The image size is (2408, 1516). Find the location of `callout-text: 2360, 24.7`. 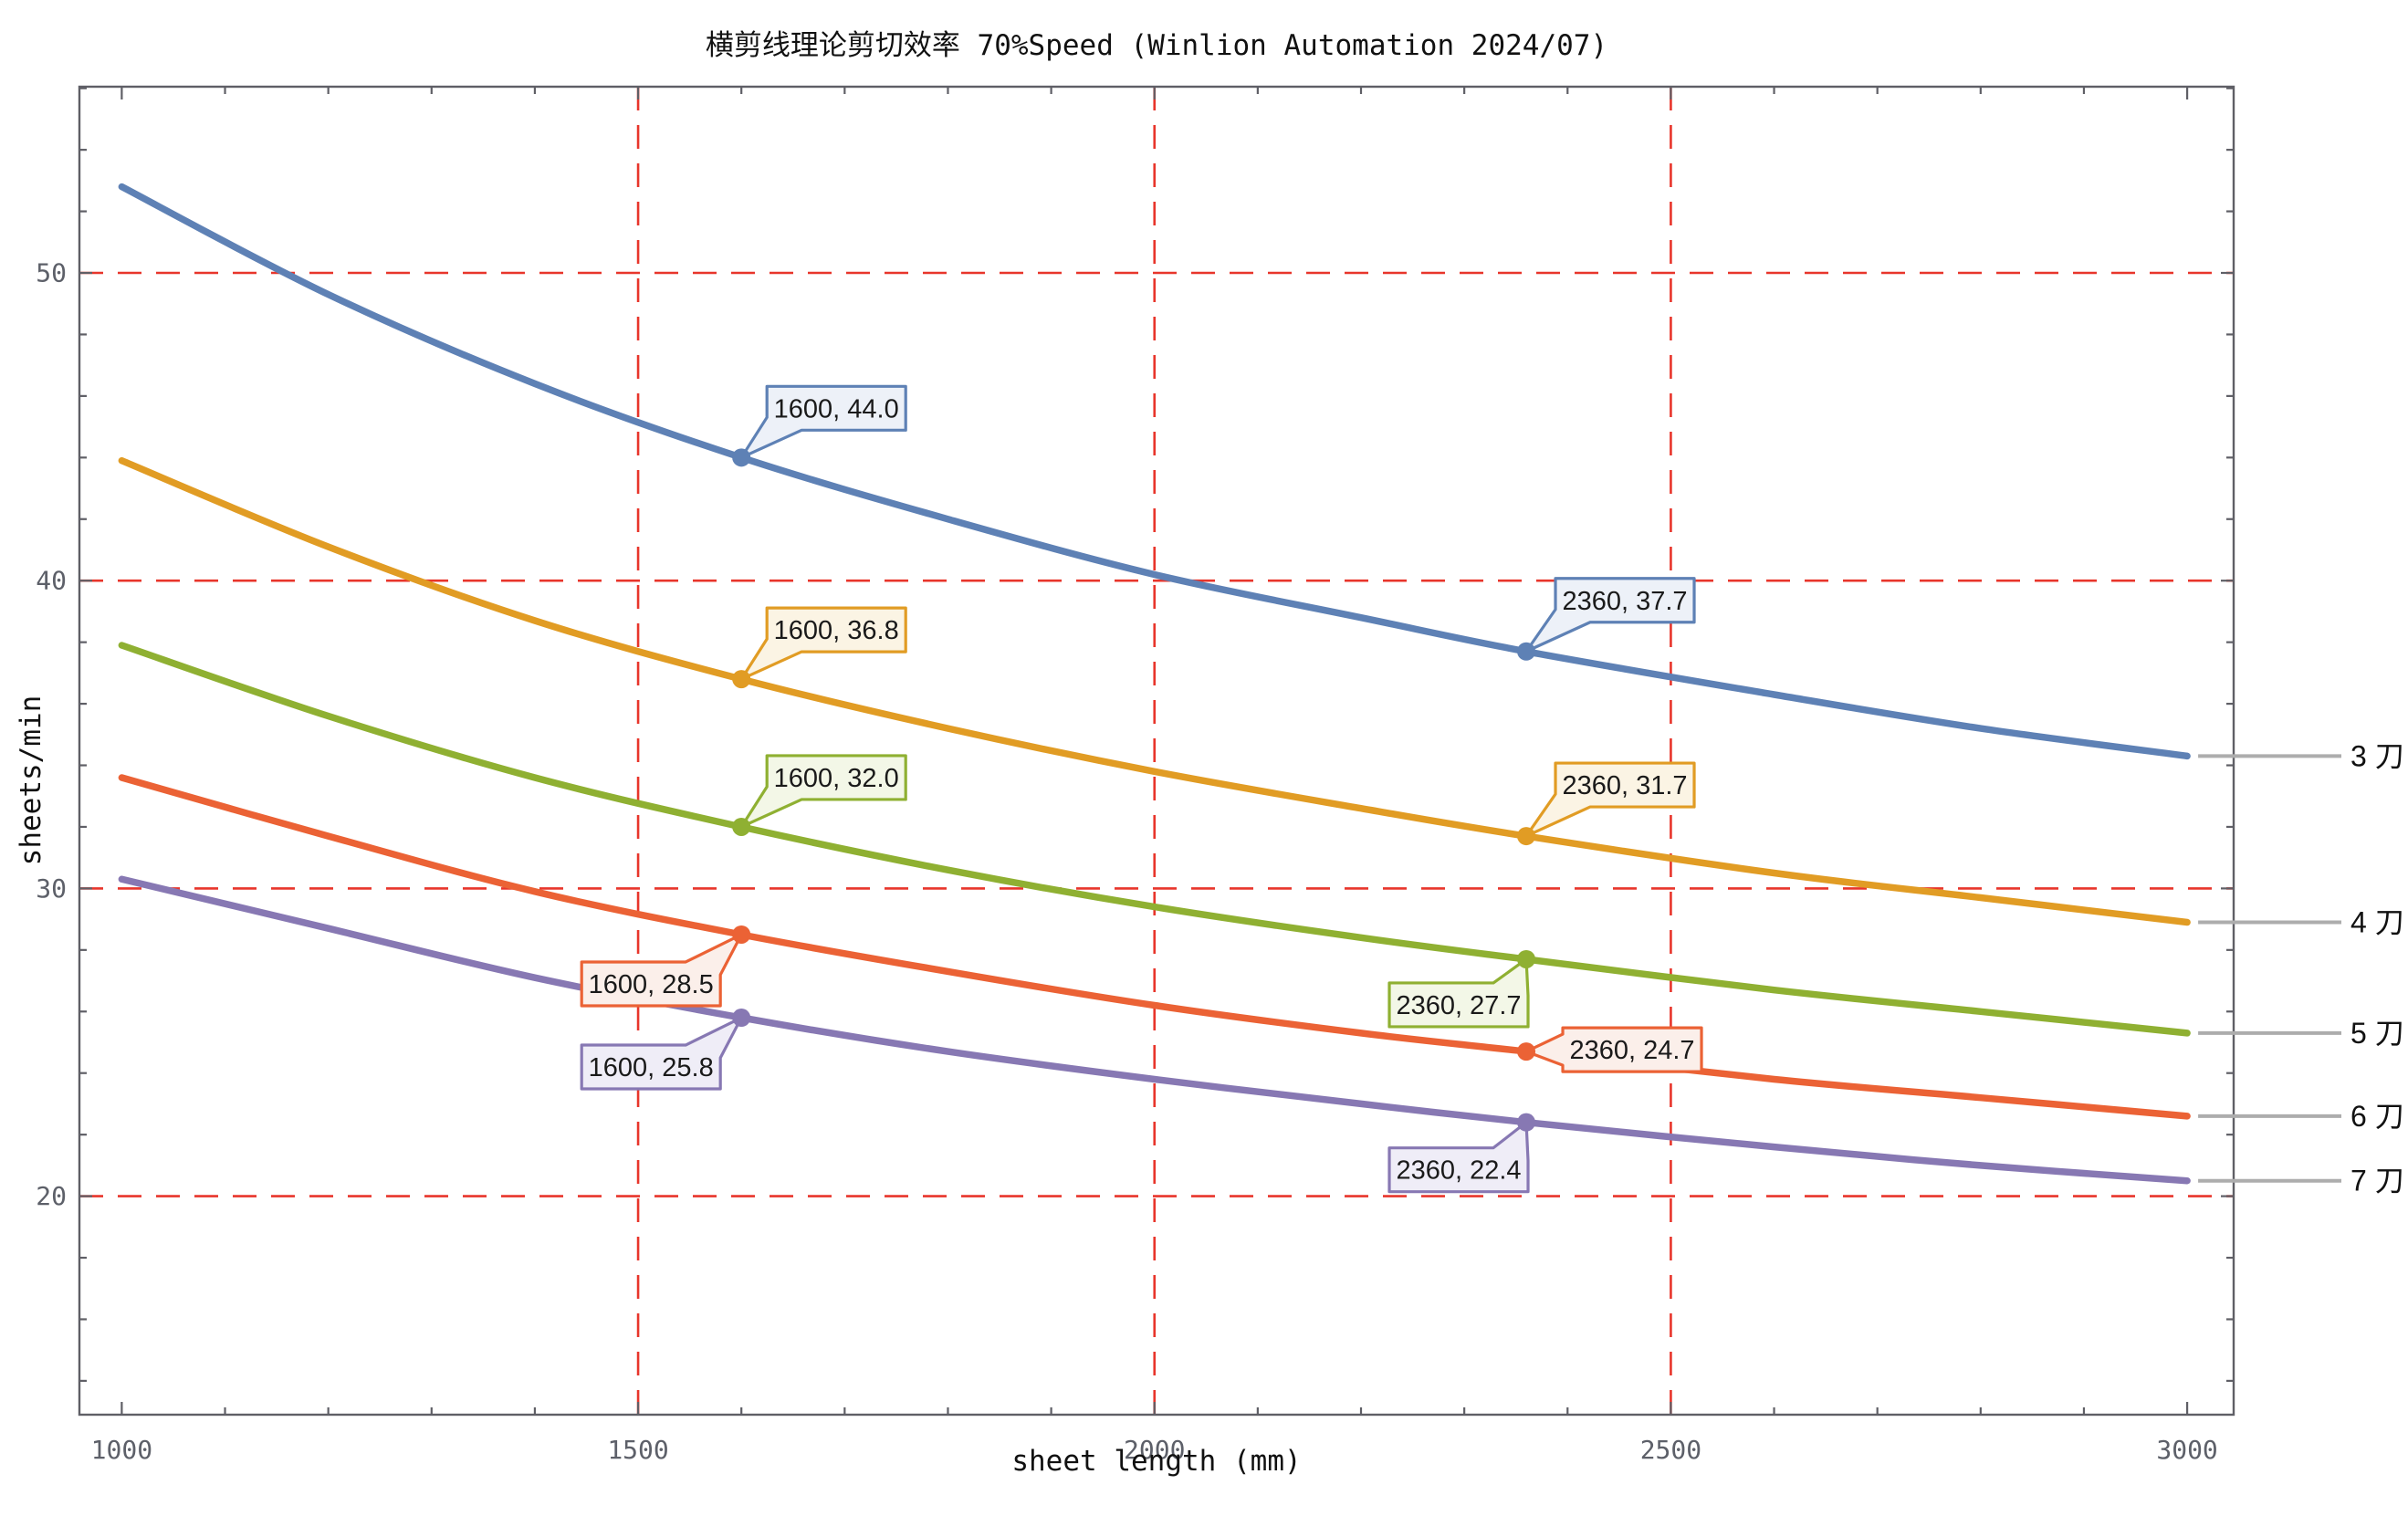

callout-text: 2360, 24.7 is located at coordinates (1631, 1050).